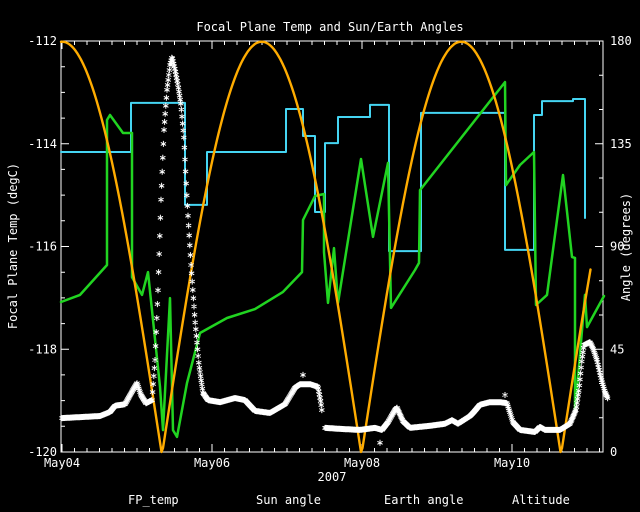 The height and width of the screenshot is (512, 640). I want to click on x-tick-label: May06, so click(212, 463).